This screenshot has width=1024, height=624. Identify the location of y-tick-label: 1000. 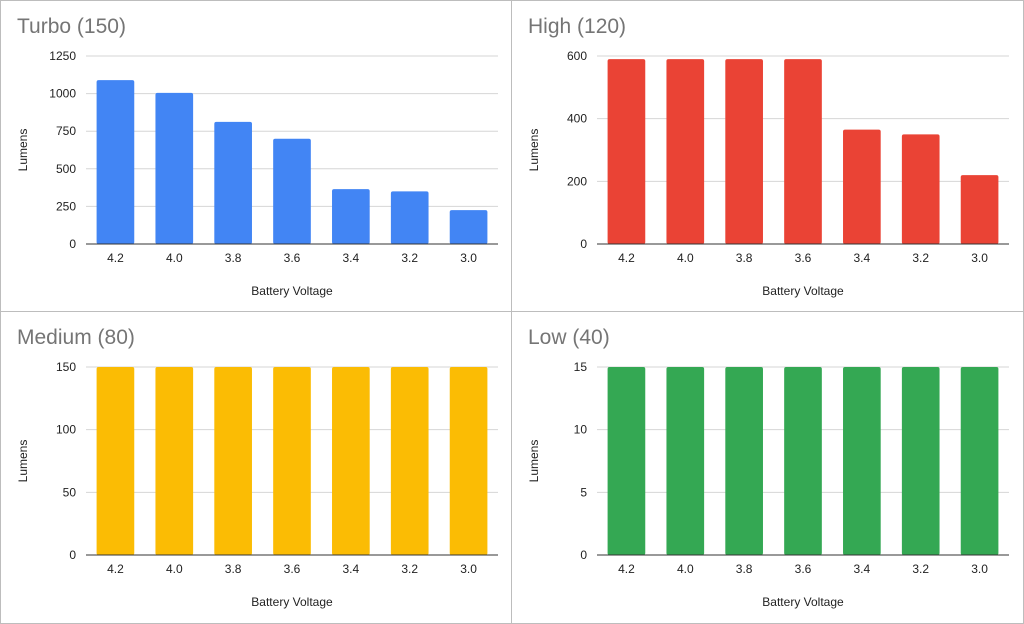
(62, 94).